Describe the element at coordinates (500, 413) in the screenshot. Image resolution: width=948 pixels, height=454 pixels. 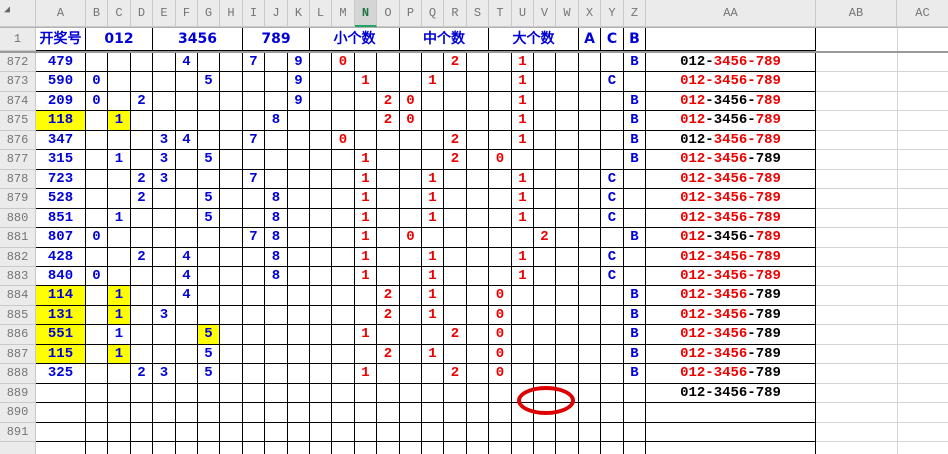
I see `cell-890-T` at that location.